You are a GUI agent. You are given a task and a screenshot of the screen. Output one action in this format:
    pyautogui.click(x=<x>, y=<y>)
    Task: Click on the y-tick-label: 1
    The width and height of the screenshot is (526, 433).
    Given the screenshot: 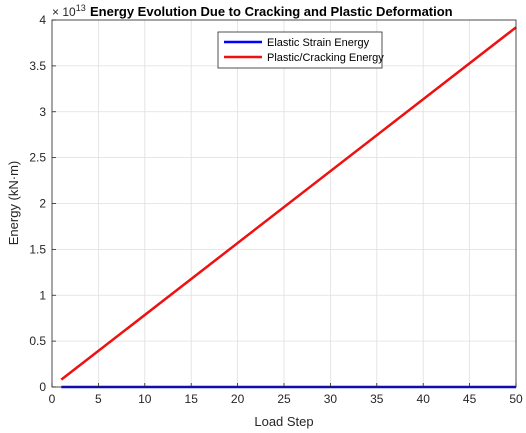 What is the action you would take?
    pyautogui.click(x=42, y=295)
    